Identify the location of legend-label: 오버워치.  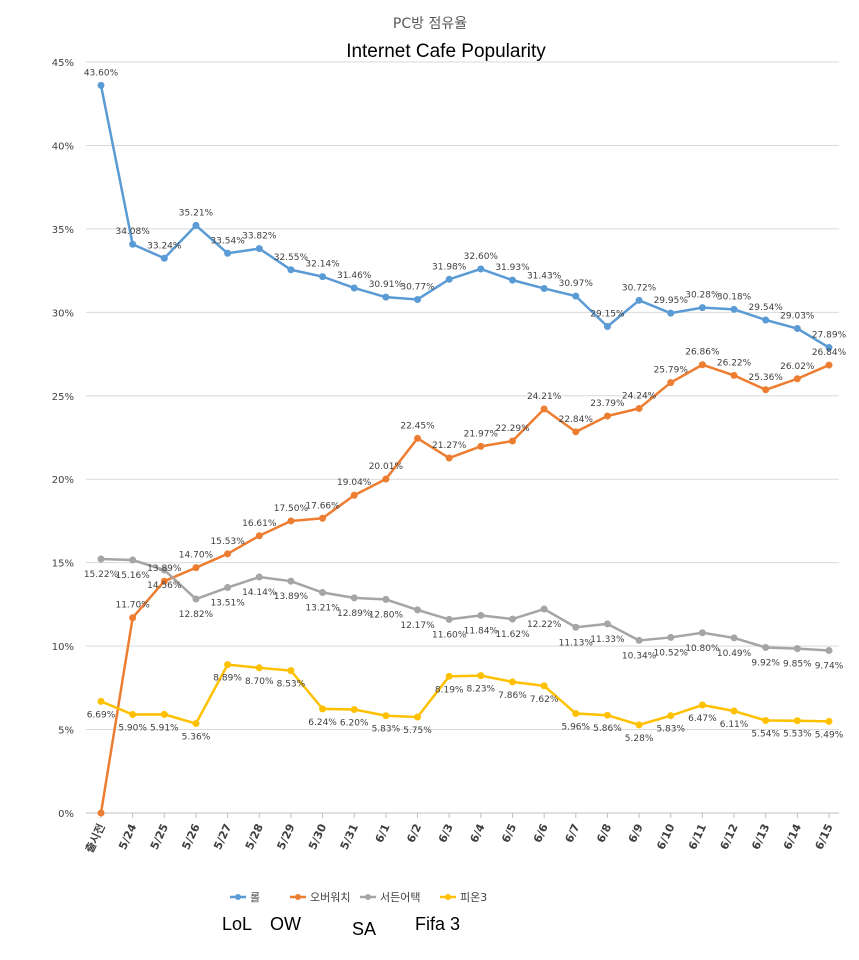
(330, 897).